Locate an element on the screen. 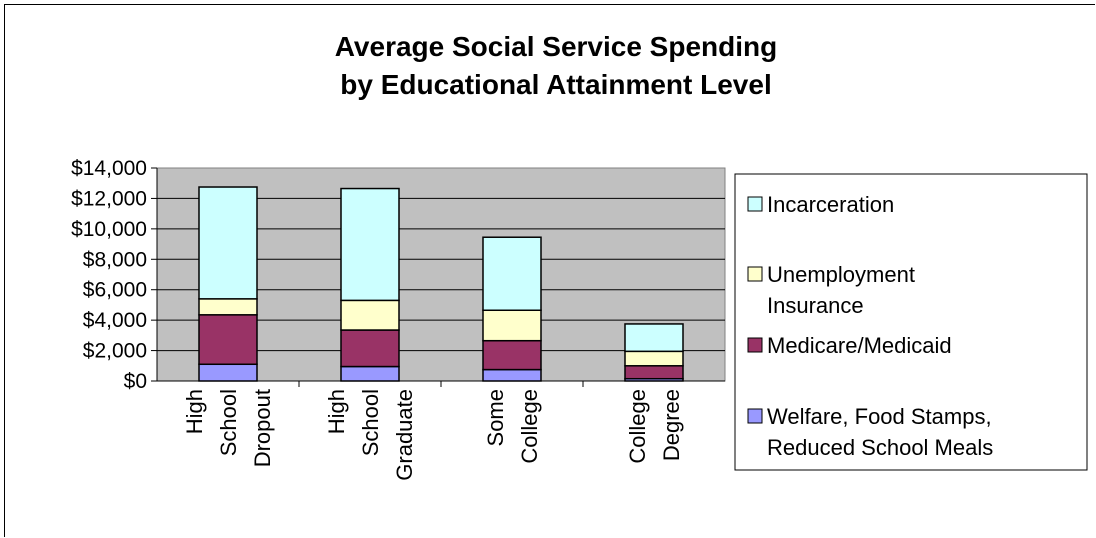  legend-label: Insurance is located at coordinates (815, 305).